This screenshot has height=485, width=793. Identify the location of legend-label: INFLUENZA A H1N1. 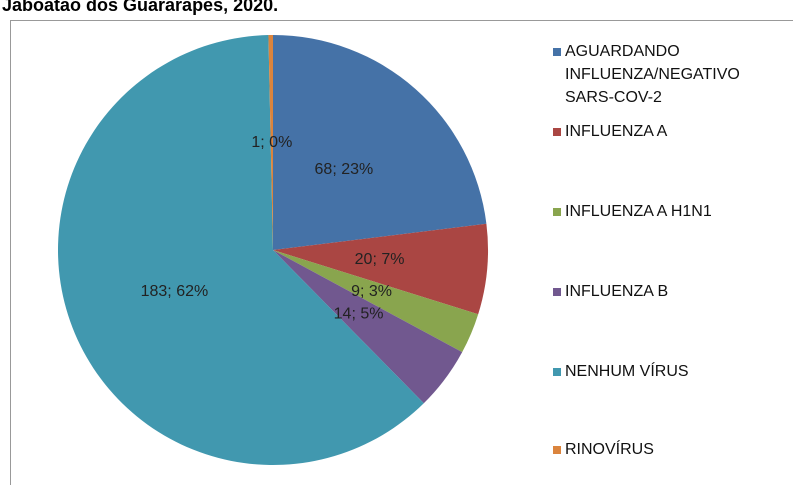
(638, 211).